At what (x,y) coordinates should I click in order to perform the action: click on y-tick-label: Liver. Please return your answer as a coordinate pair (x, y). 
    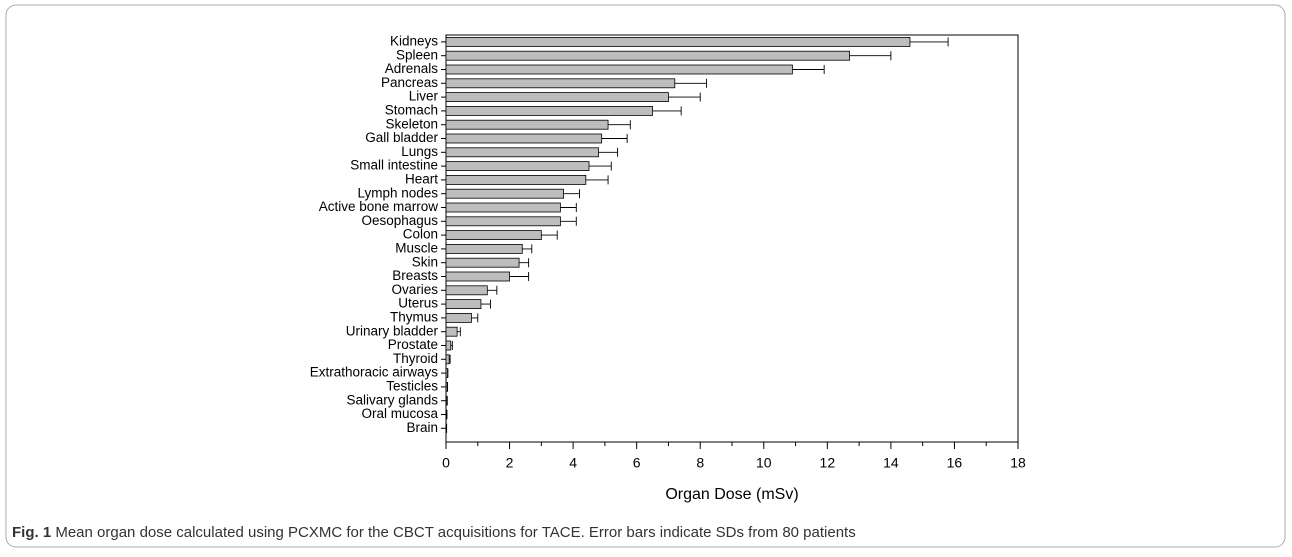
    Looking at the image, I should click on (424, 96).